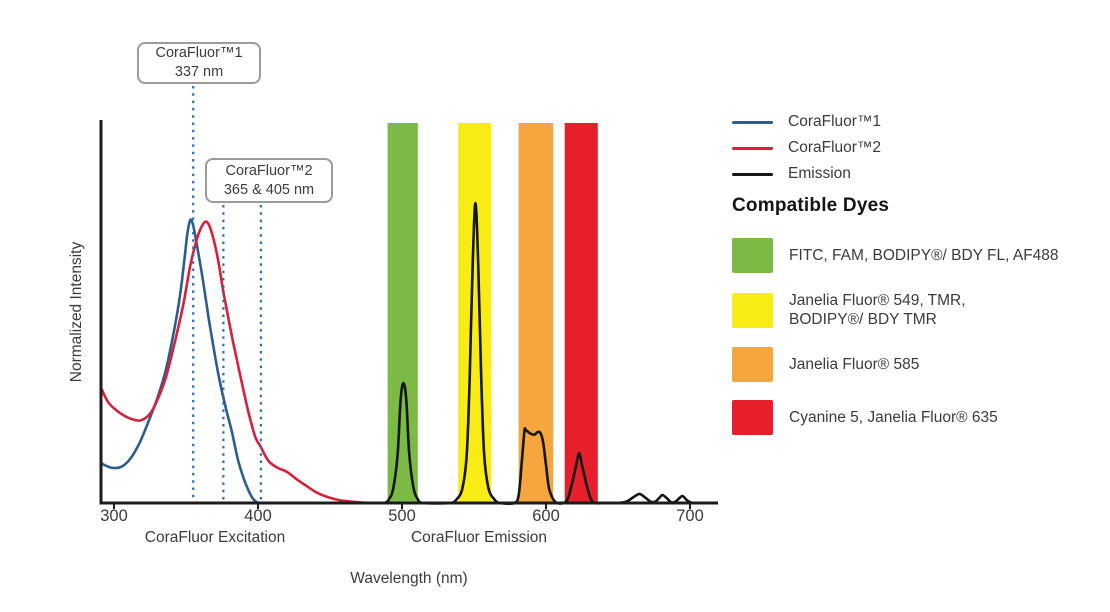  I want to click on red-band-swatch, so click(752, 417).